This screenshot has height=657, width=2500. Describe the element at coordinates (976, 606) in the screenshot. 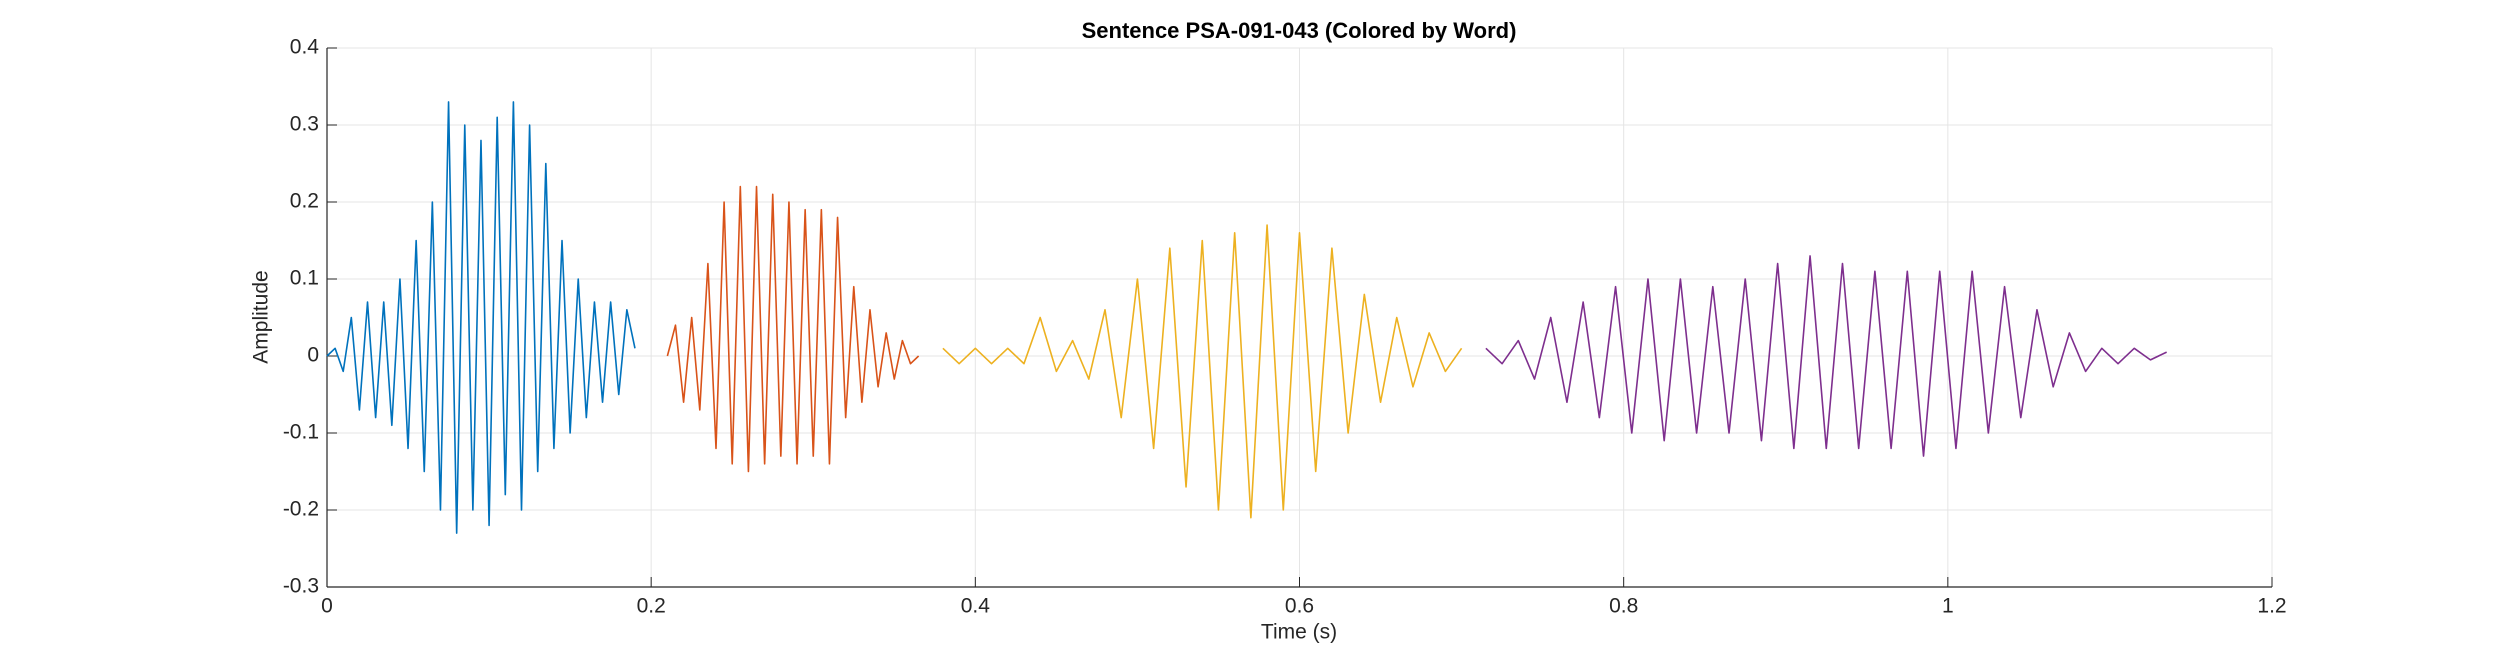

I see `x-tick-label: 0.4` at that location.